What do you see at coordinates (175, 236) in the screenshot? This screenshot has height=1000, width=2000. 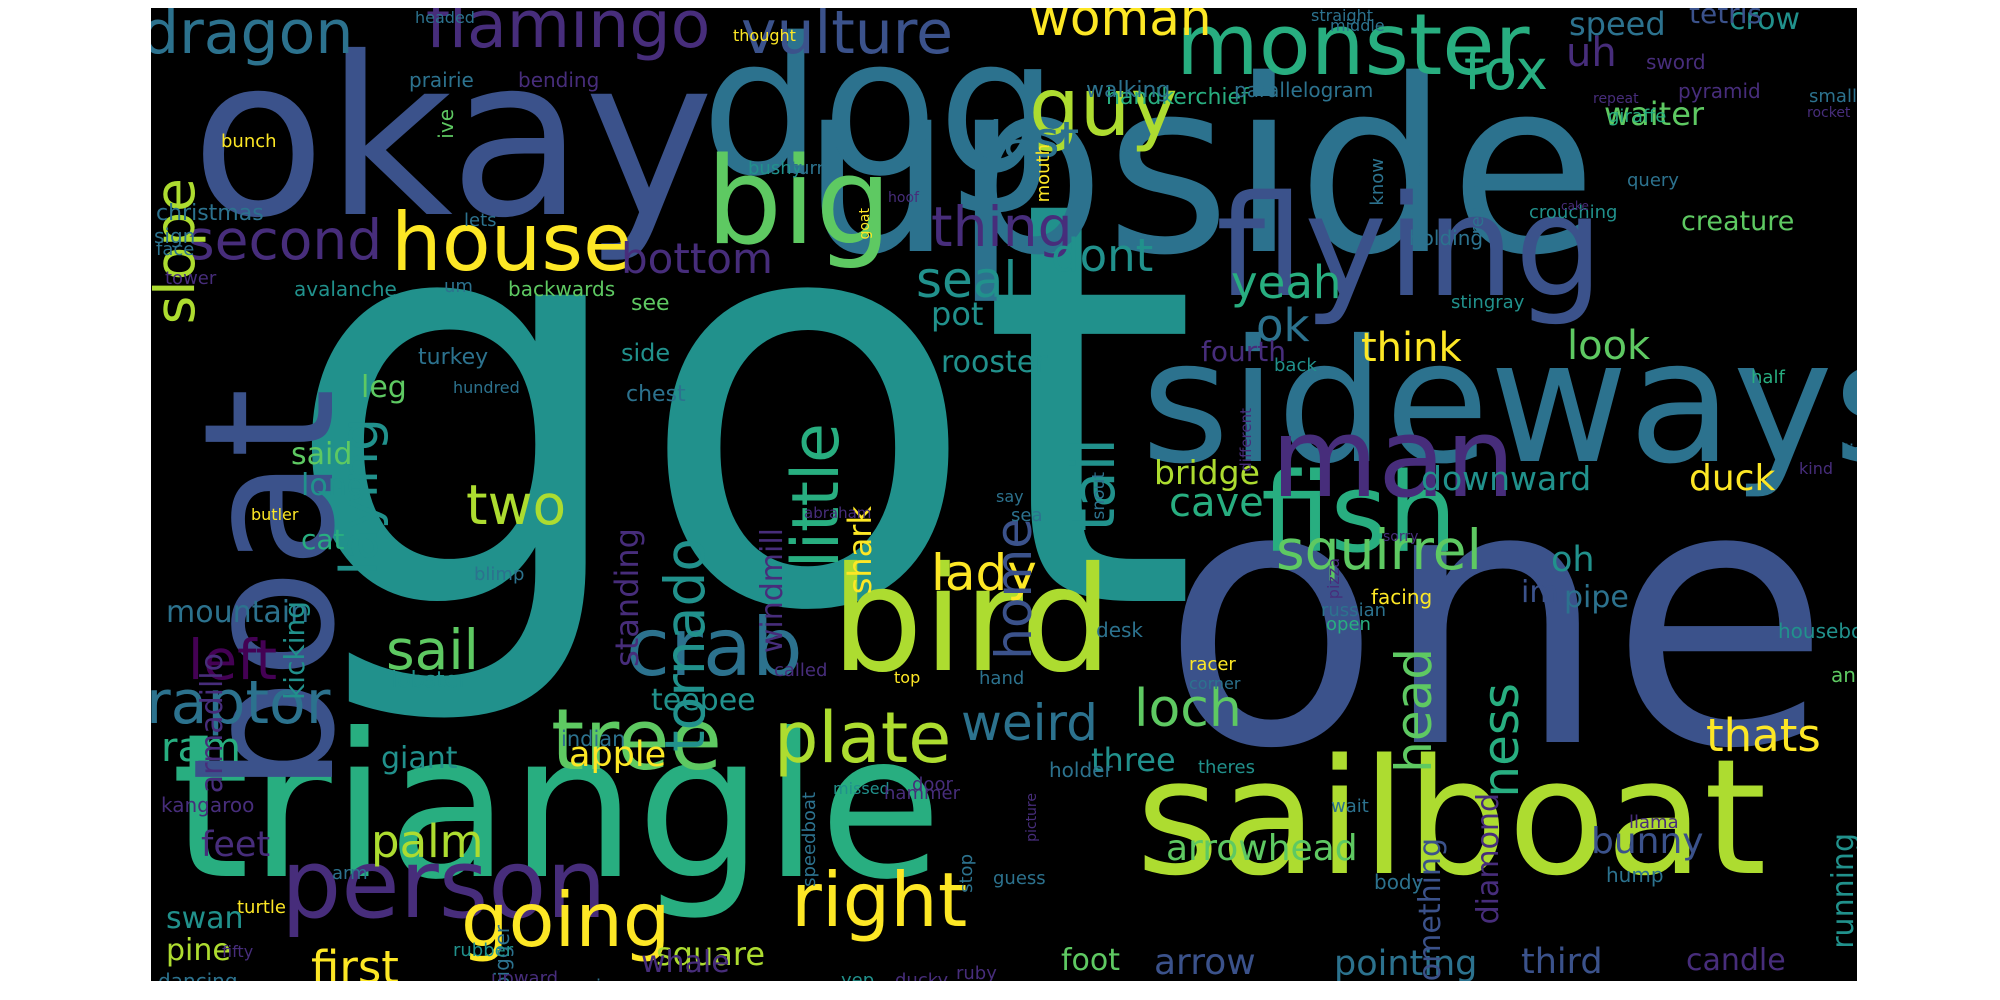 I see `word-sign: sign` at bounding box center [175, 236].